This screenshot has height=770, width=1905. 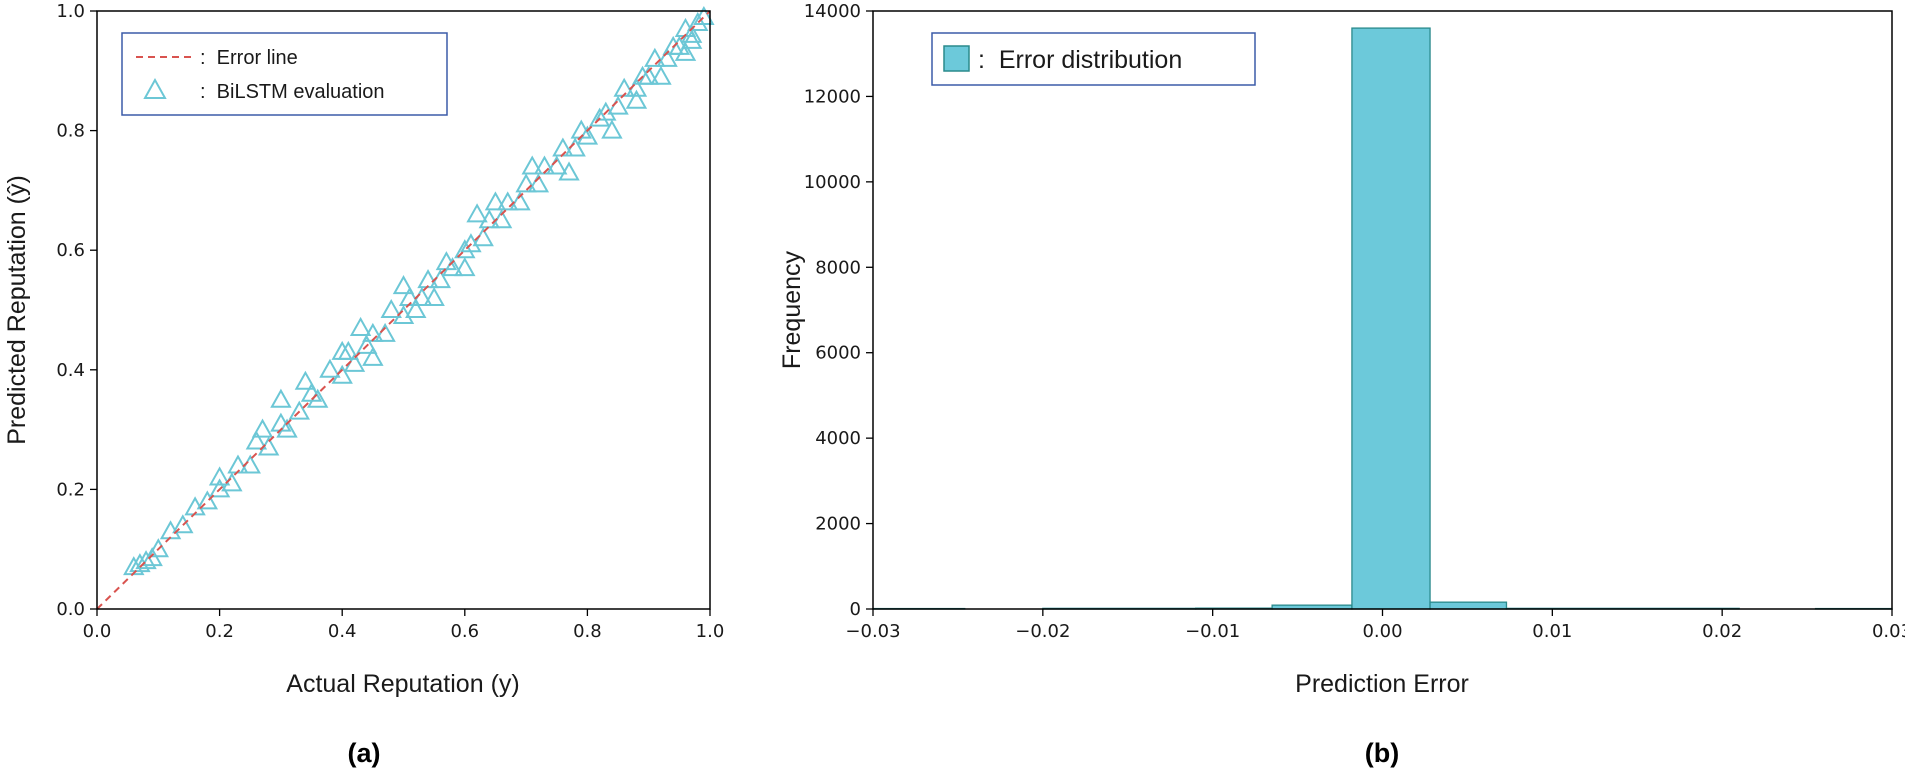 I want to click on scatter-y-axis-label: Predicted Reputation (ŷ), so click(x=17, y=310).